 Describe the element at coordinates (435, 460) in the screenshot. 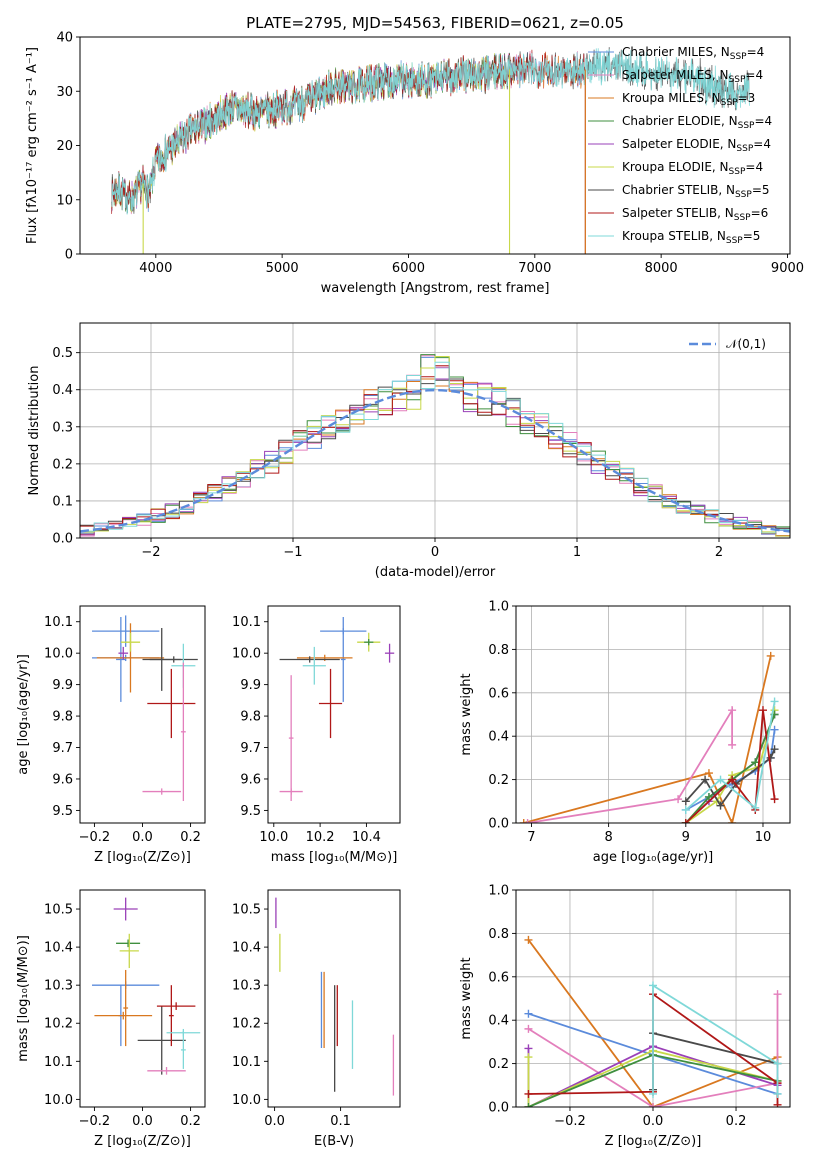

I see `normal-reference-curve` at that location.